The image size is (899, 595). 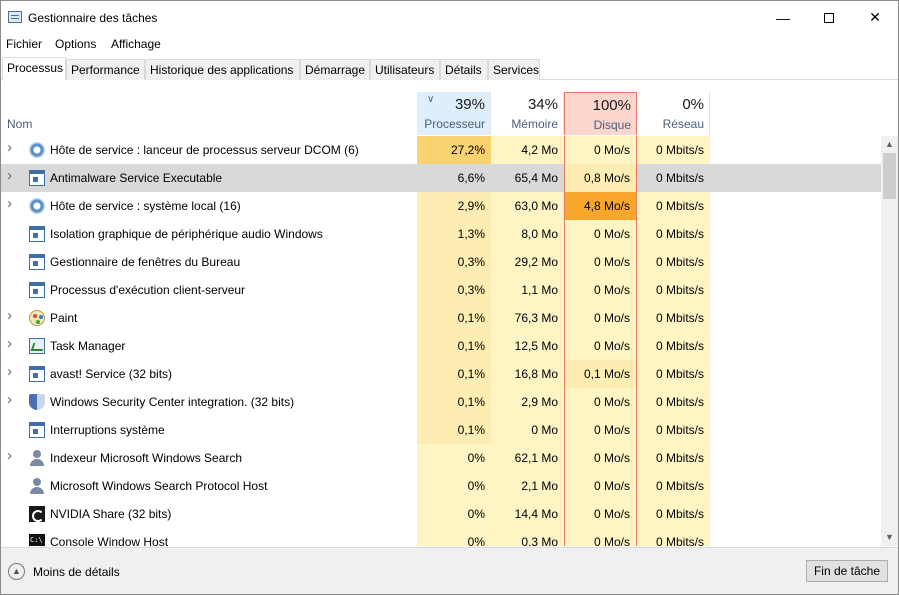 I want to click on shield-icon, so click(x=37, y=402).